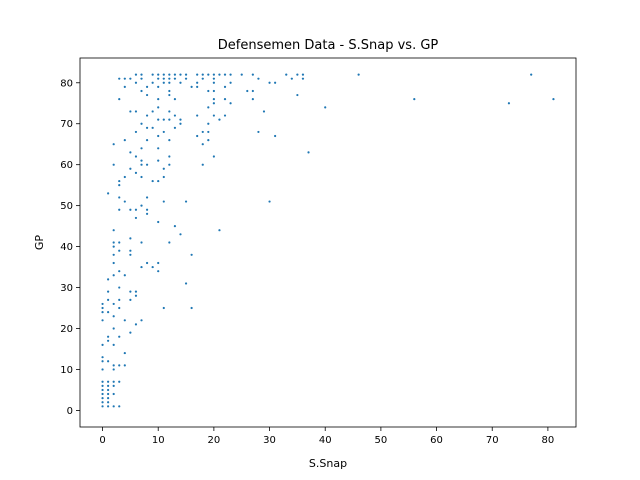 The image size is (640, 480). What do you see at coordinates (66, 247) in the screenshot?
I see `y-tick-label: 40` at bounding box center [66, 247].